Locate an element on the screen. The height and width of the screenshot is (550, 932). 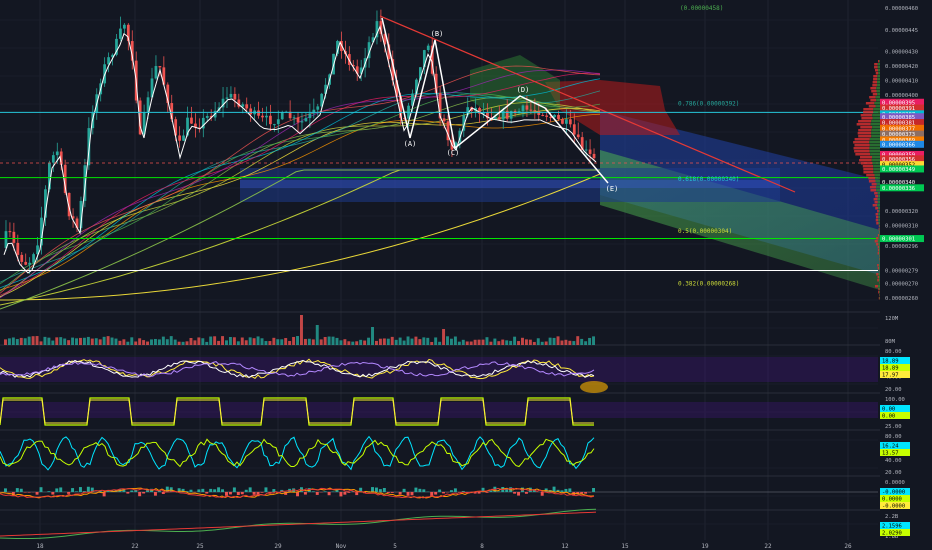
time-axis: 18 22 25 29 Nov 5 8 12 15 19 22 26 is located at coordinates (466, 545).